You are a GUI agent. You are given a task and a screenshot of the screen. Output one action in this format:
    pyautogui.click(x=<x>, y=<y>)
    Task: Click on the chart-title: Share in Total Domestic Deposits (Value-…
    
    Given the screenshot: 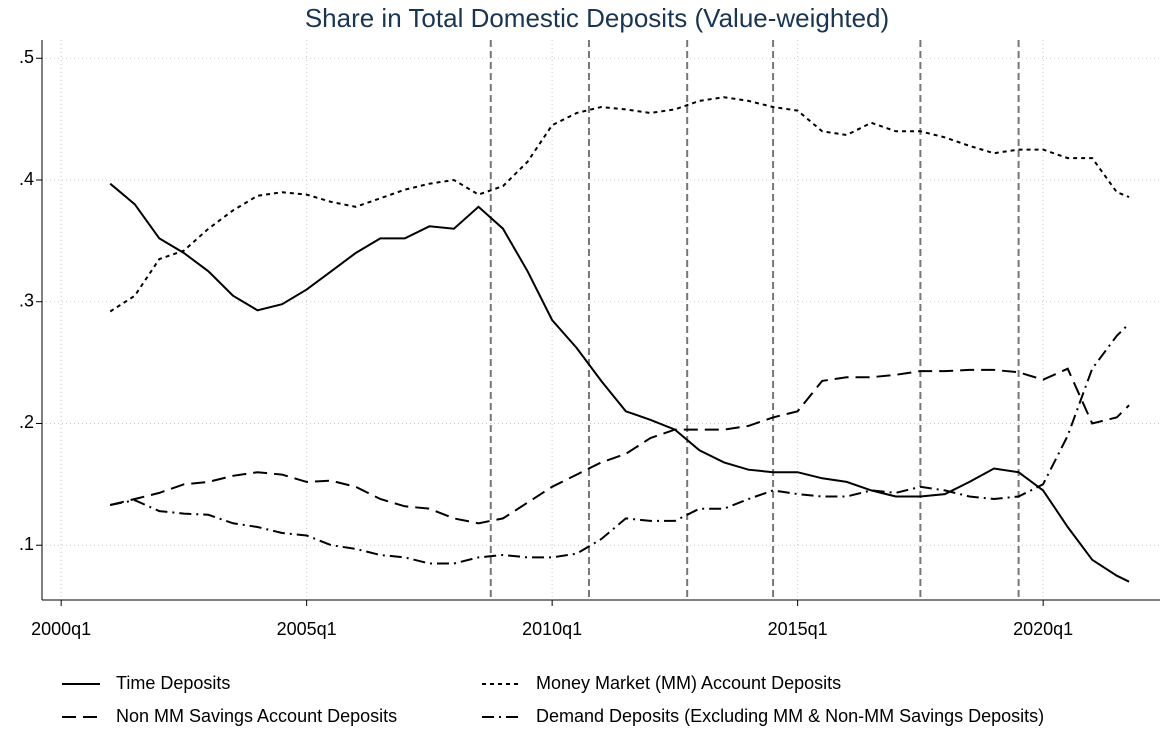 What is the action you would take?
    pyautogui.click(x=597, y=18)
    